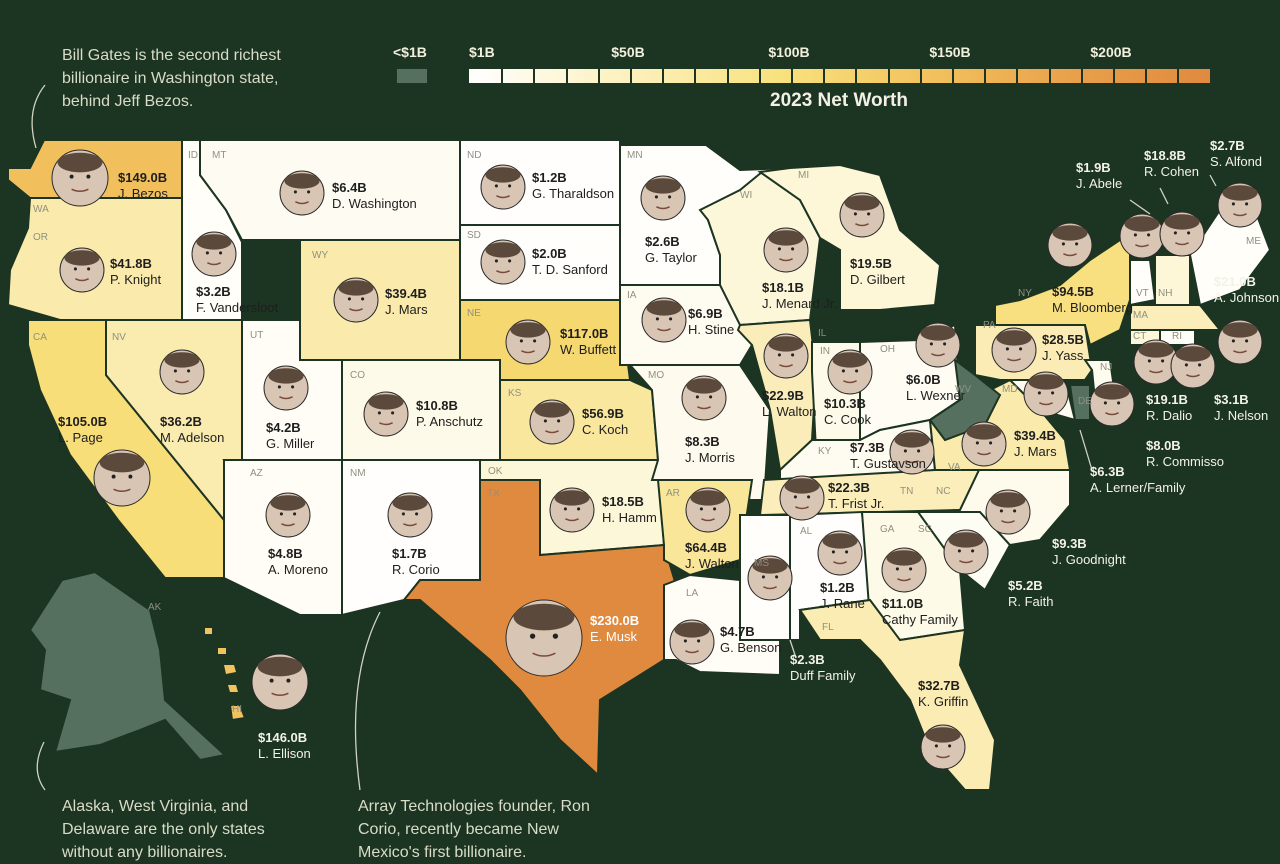 Image resolution: width=1280 pixels, height=864 pixels. Describe the element at coordinates (41, 209) in the screenshot. I see `state-code-wa: WA` at that location.